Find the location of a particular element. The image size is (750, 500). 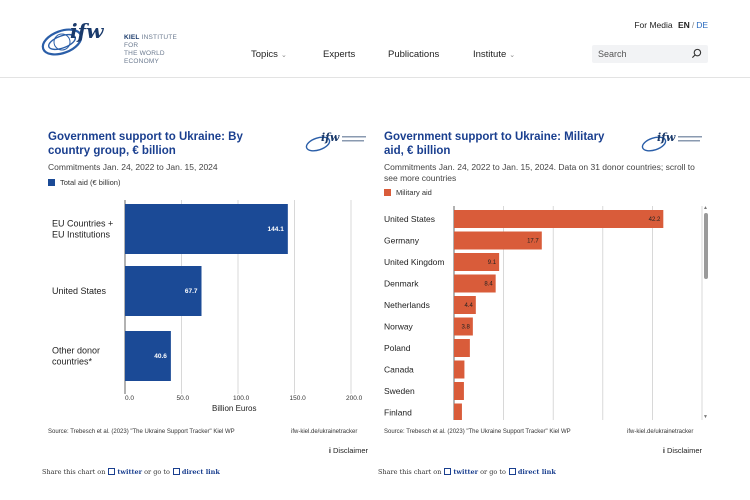

ifw-logo: ifw KIEL INSTITUTE FOR THE WORLD ECONOMY is located at coordinates (115, 40).